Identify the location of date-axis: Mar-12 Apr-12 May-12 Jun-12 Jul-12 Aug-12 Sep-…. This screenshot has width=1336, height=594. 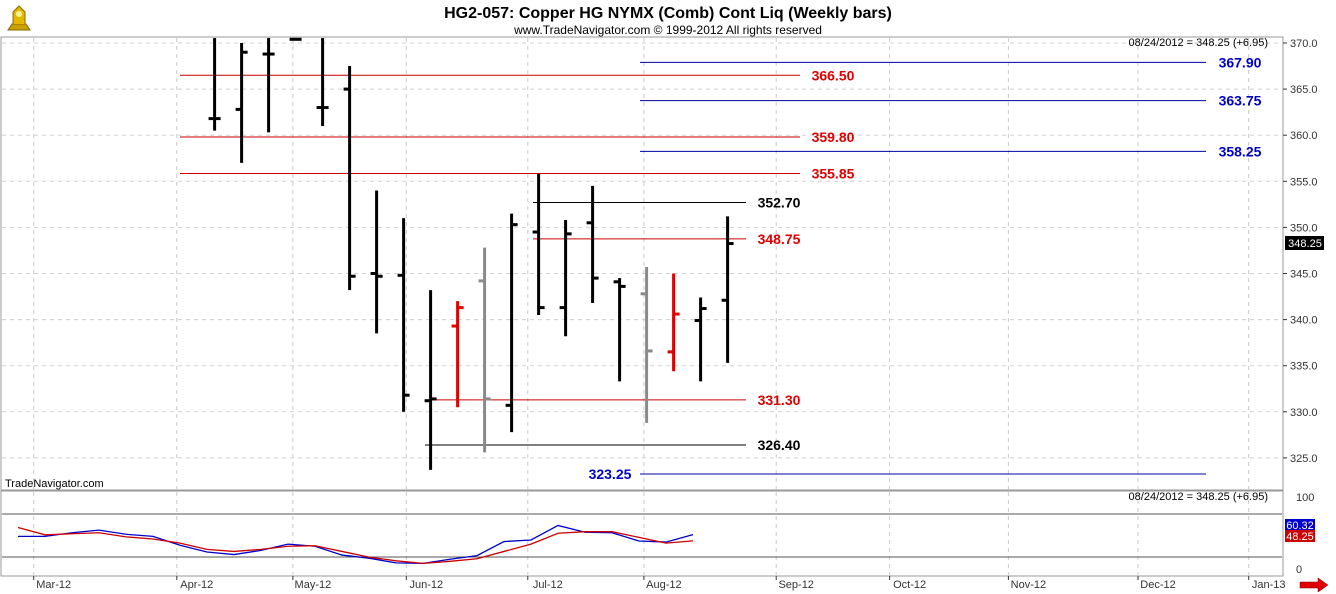
(659, 583).